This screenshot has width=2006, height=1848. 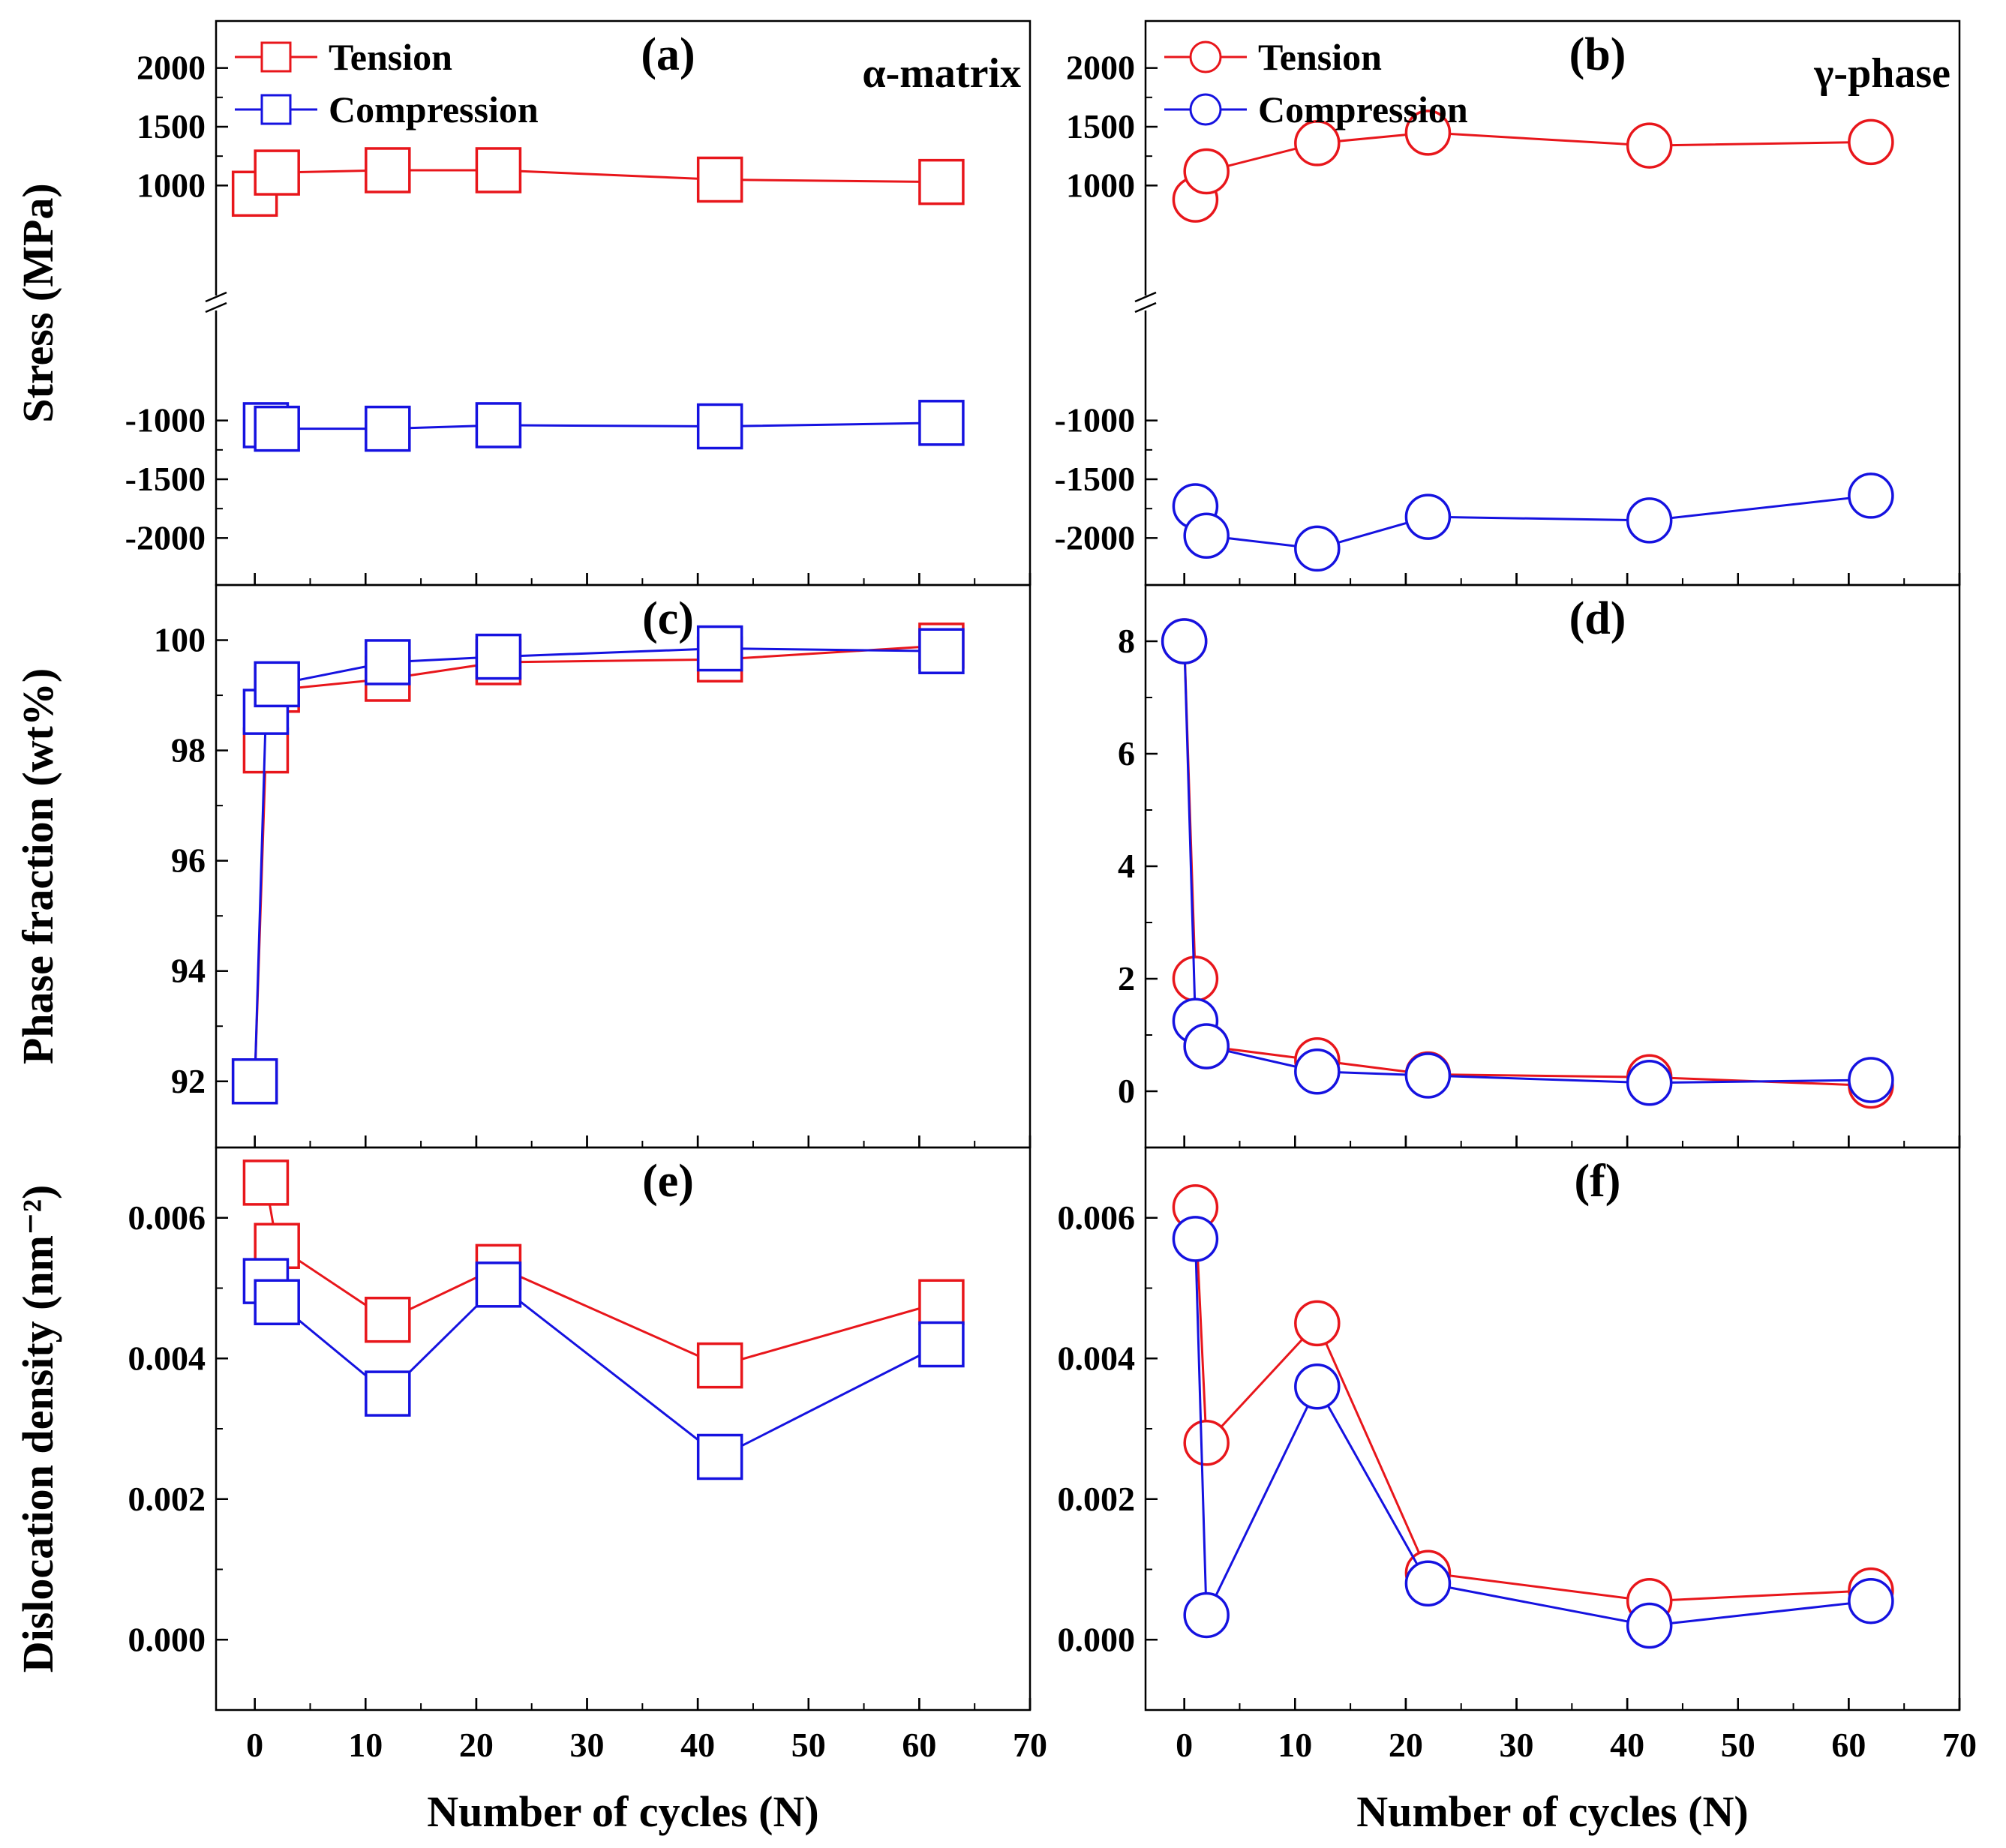 I want to click on series-line-compression, so click(x=1527, y=862).